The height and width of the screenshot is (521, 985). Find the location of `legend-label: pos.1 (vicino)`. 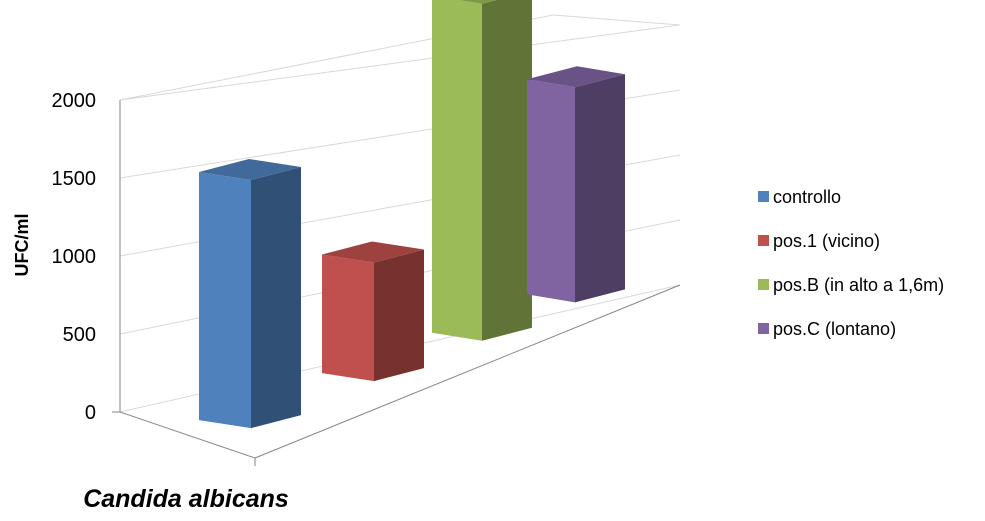

legend-label: pos.1 (vicino) is located at coordinates (826, 241).